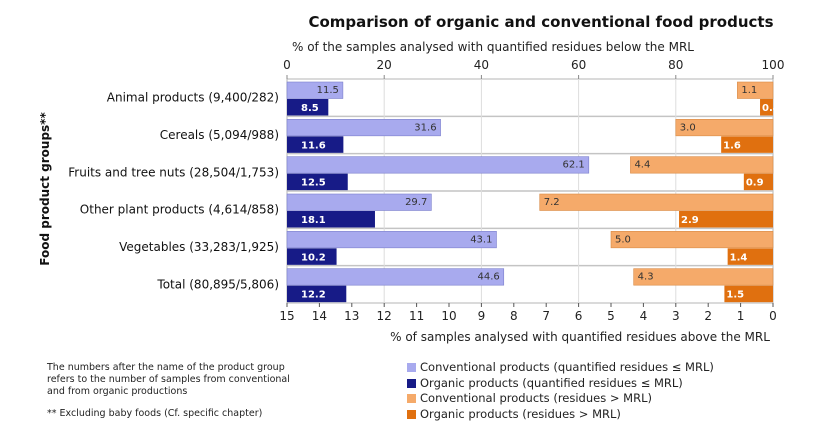  I want to click on bottom-tick-label: 11, so click(416, 316).